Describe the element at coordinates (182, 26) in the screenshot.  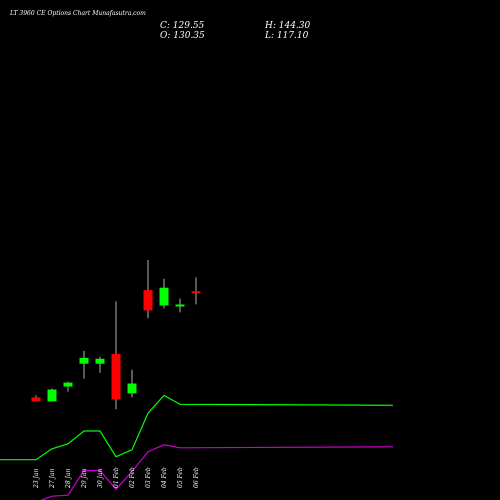
I see `close-value: C: 129.55` at that location.